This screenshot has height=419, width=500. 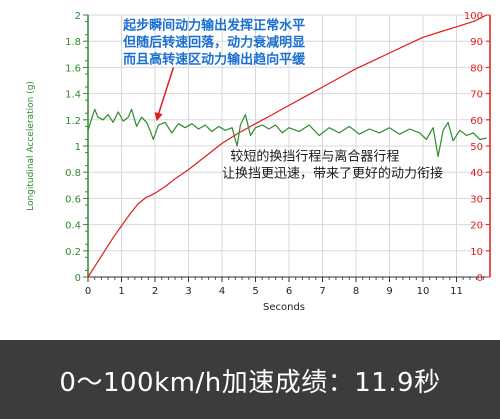 I want to click on y-right-tick-label: 30, so click(x=476, y=199).